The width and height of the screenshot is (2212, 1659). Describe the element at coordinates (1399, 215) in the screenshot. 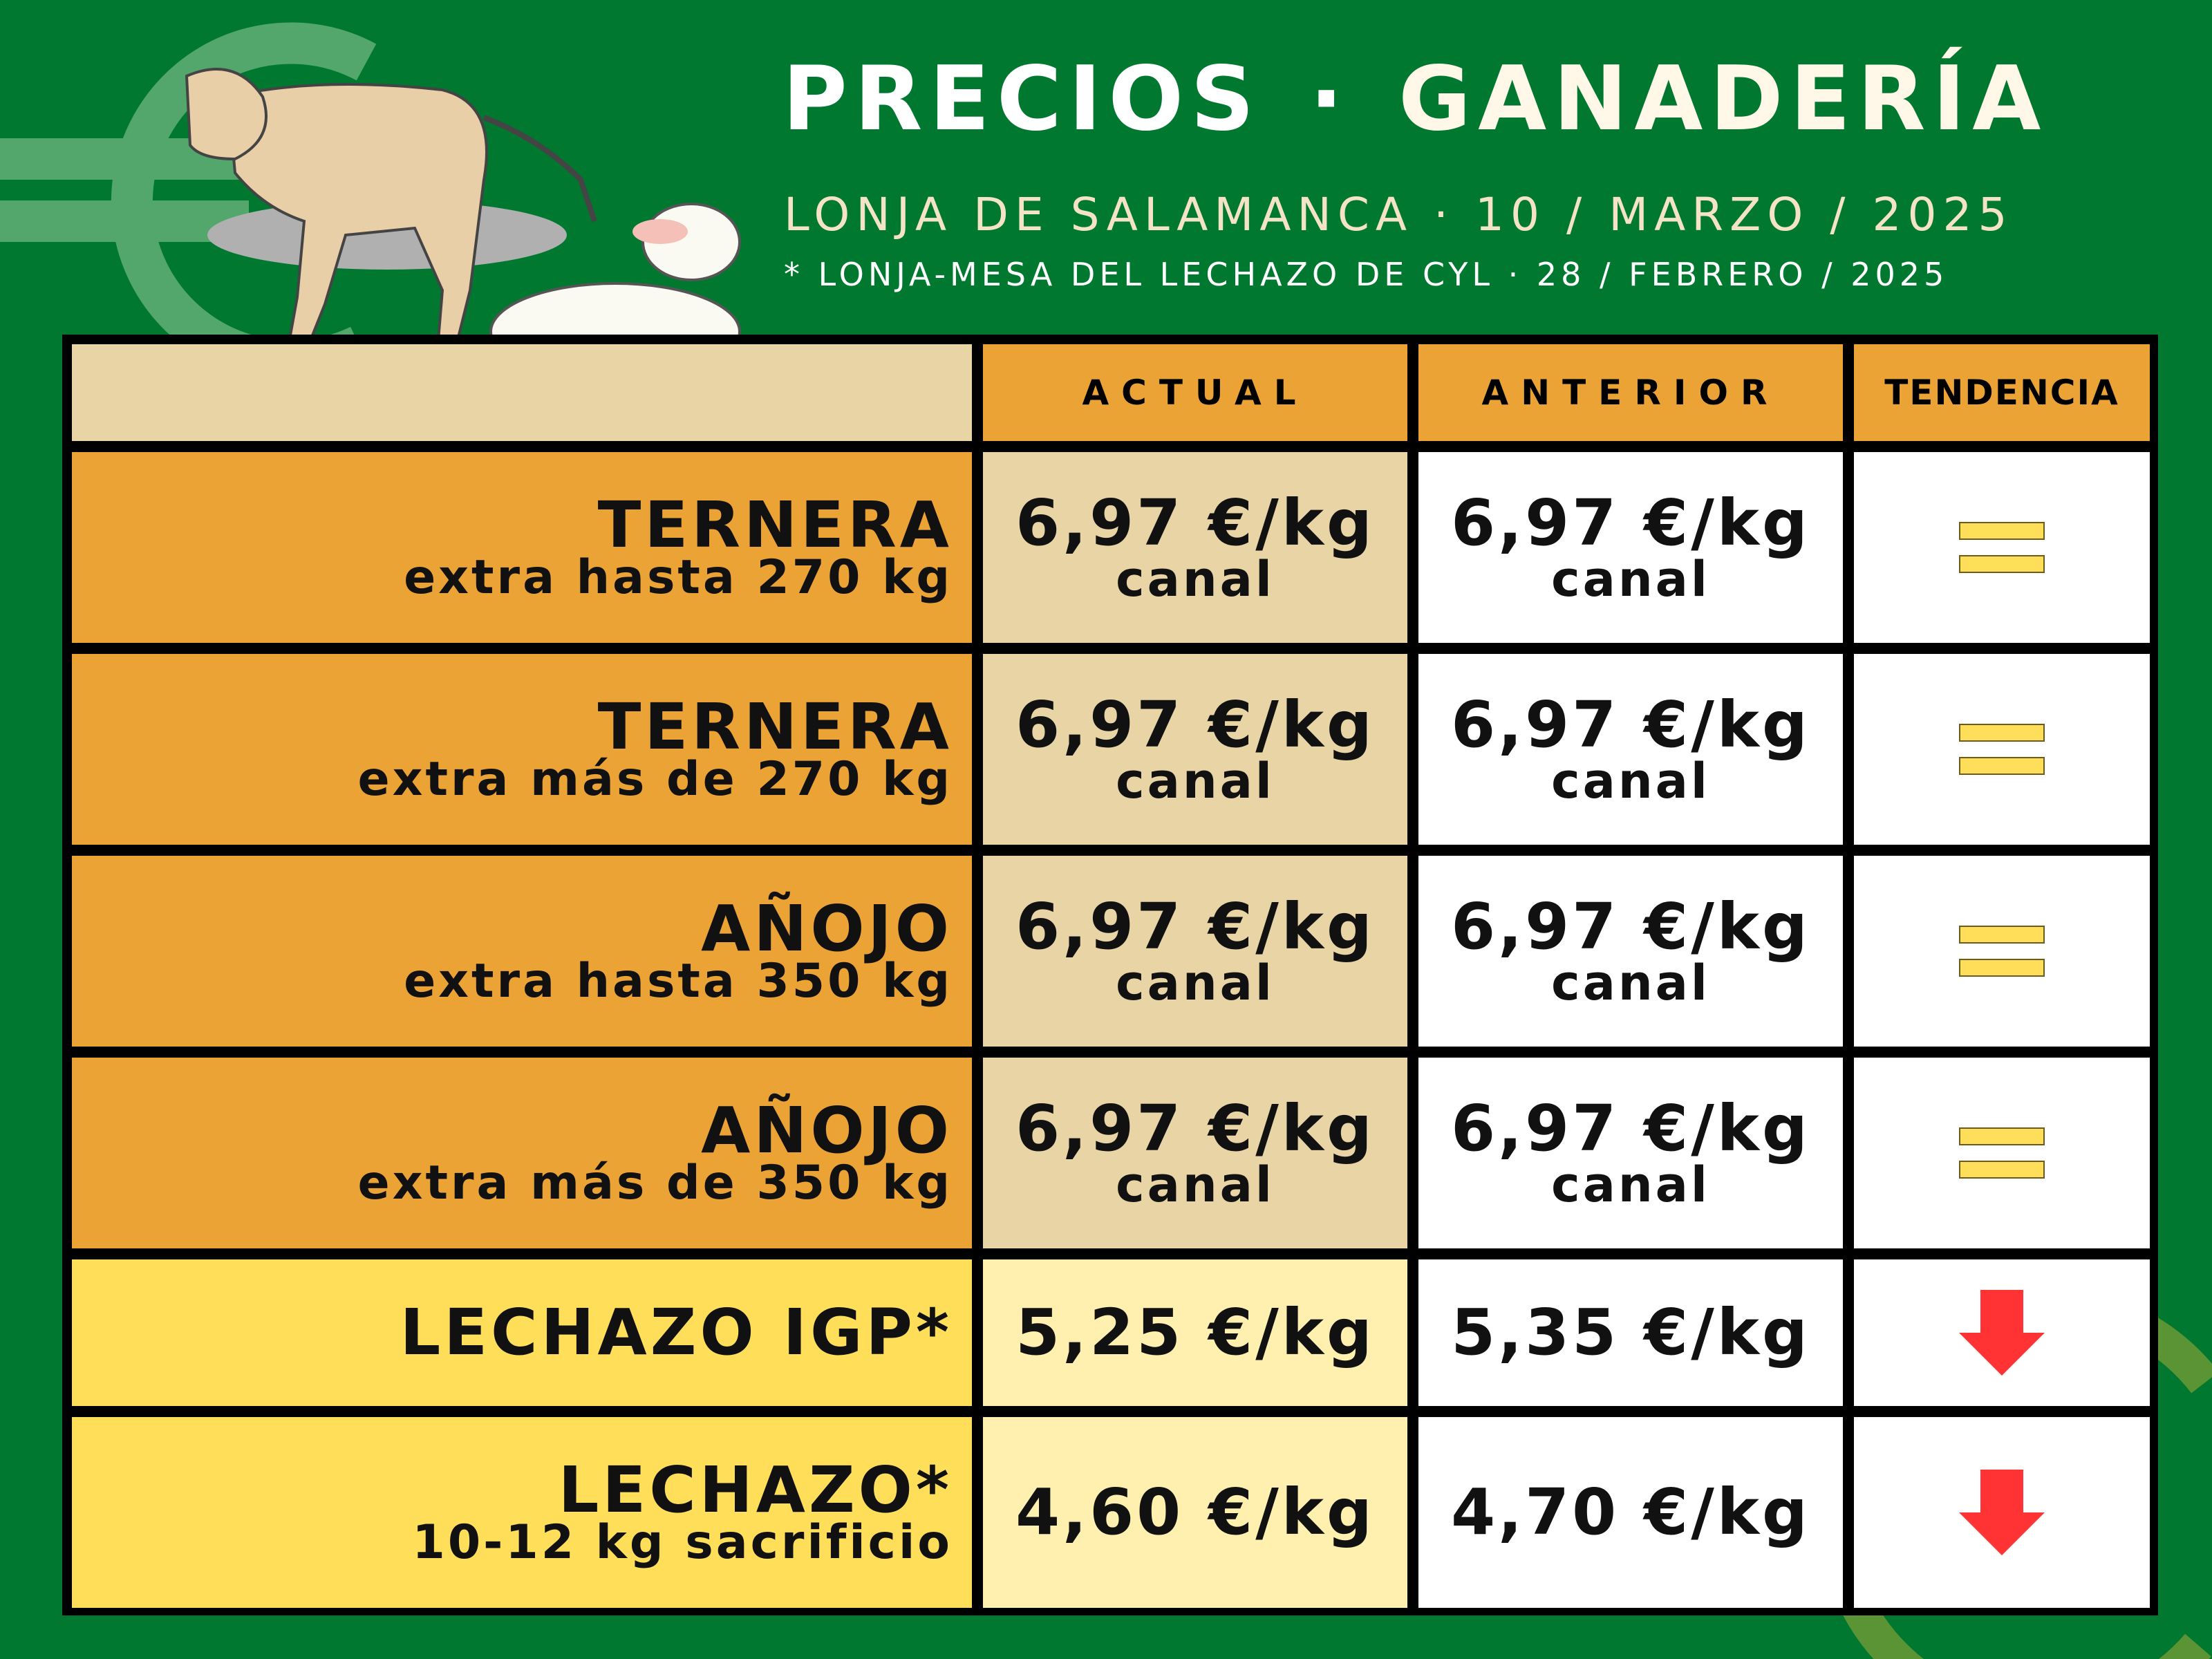

I see `subtitle: LONJA DE SALAMANCA · 10 / MARZO / 2025` at that location.